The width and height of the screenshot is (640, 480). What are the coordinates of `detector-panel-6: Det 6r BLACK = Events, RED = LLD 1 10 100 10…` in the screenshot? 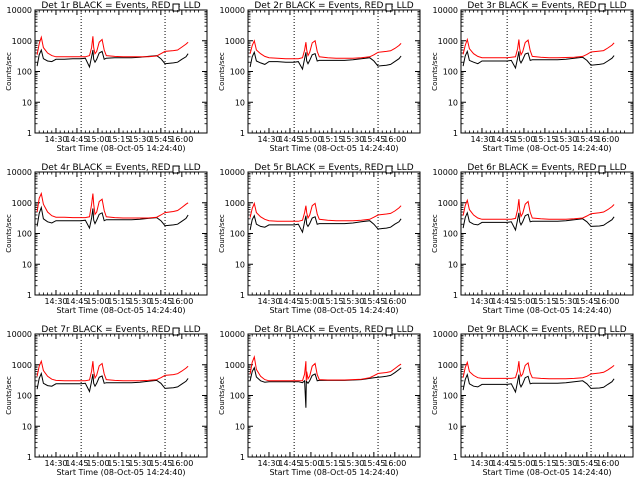 It's located at (532, 239).